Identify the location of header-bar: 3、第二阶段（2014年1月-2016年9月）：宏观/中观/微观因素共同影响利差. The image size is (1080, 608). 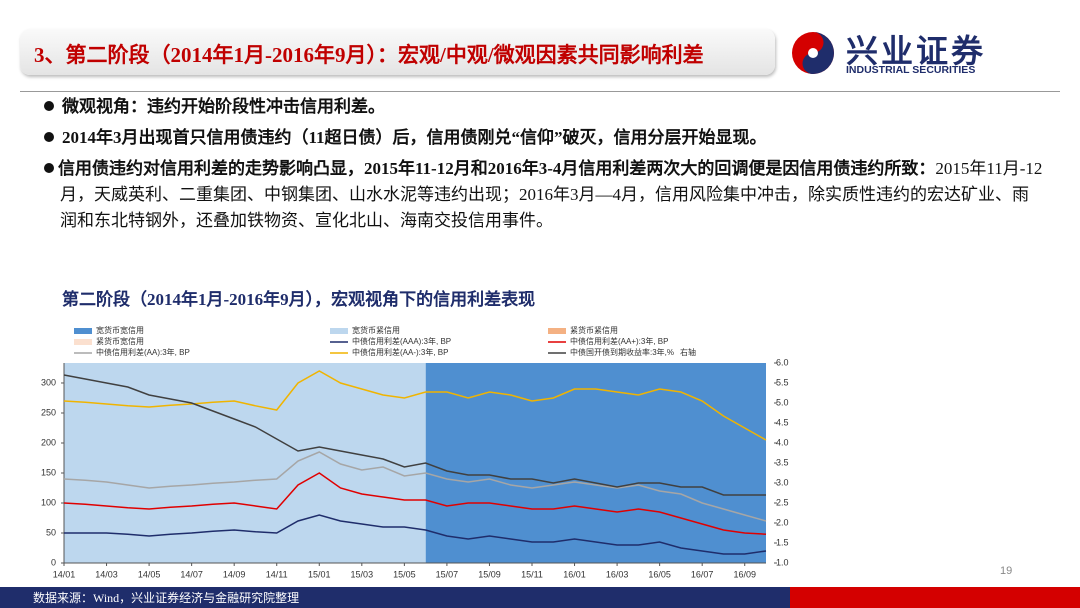
(397, 52).